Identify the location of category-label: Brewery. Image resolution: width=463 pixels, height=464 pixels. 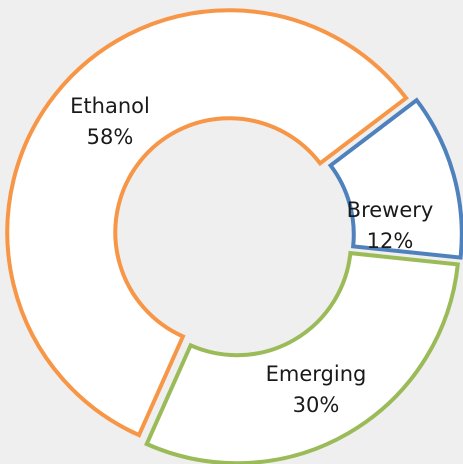
(390, 210).